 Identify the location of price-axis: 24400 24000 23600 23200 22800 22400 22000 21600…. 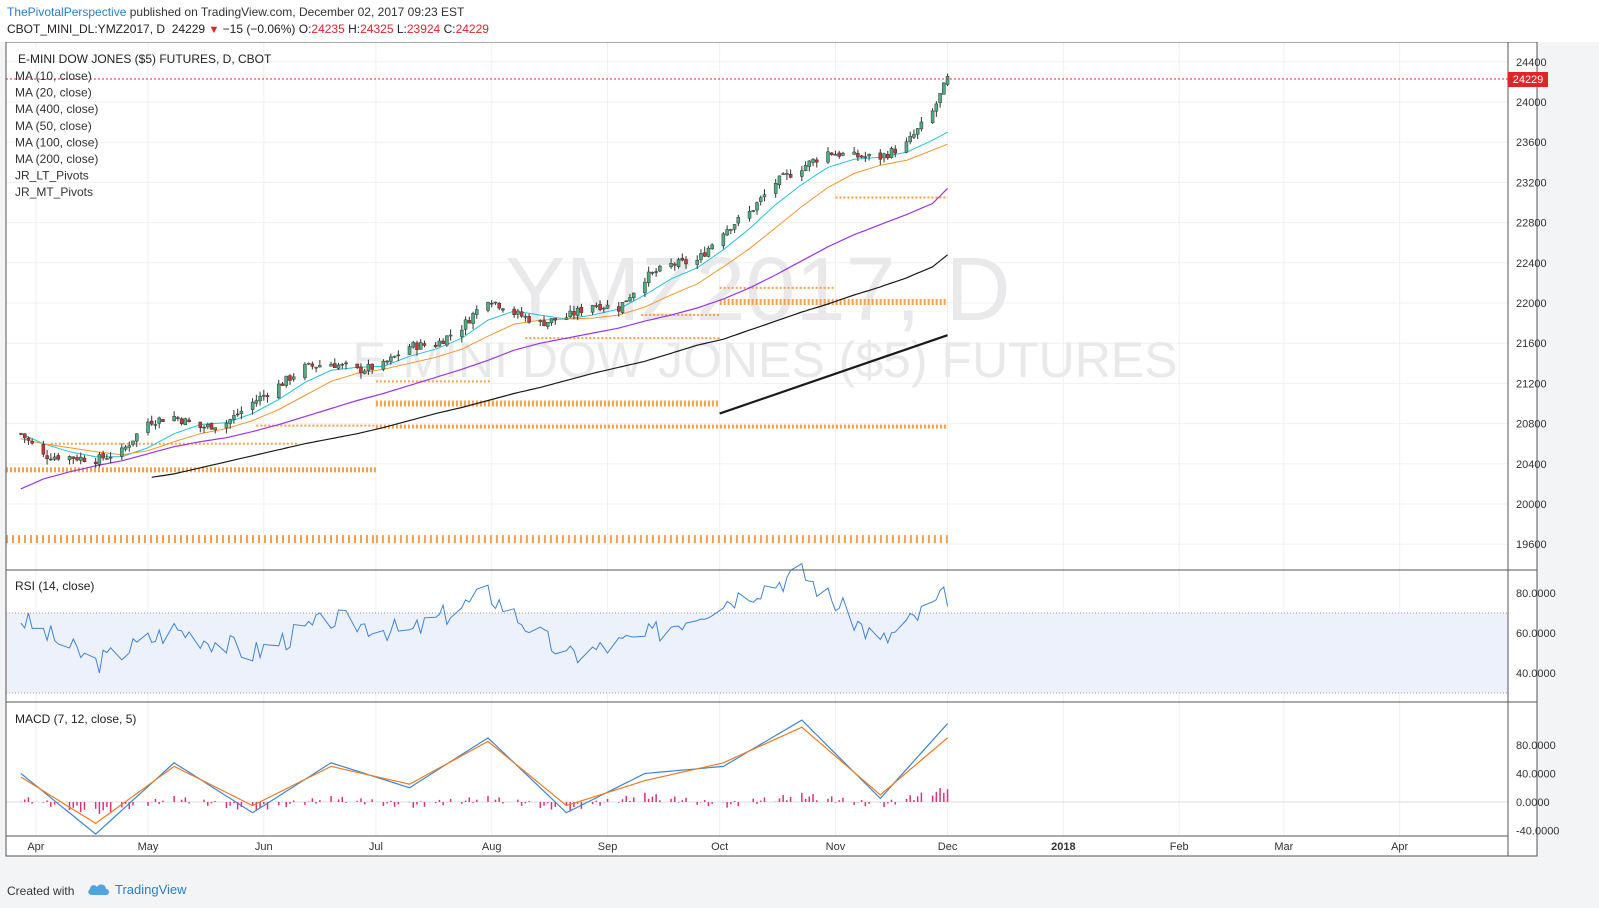
(1531, 304).